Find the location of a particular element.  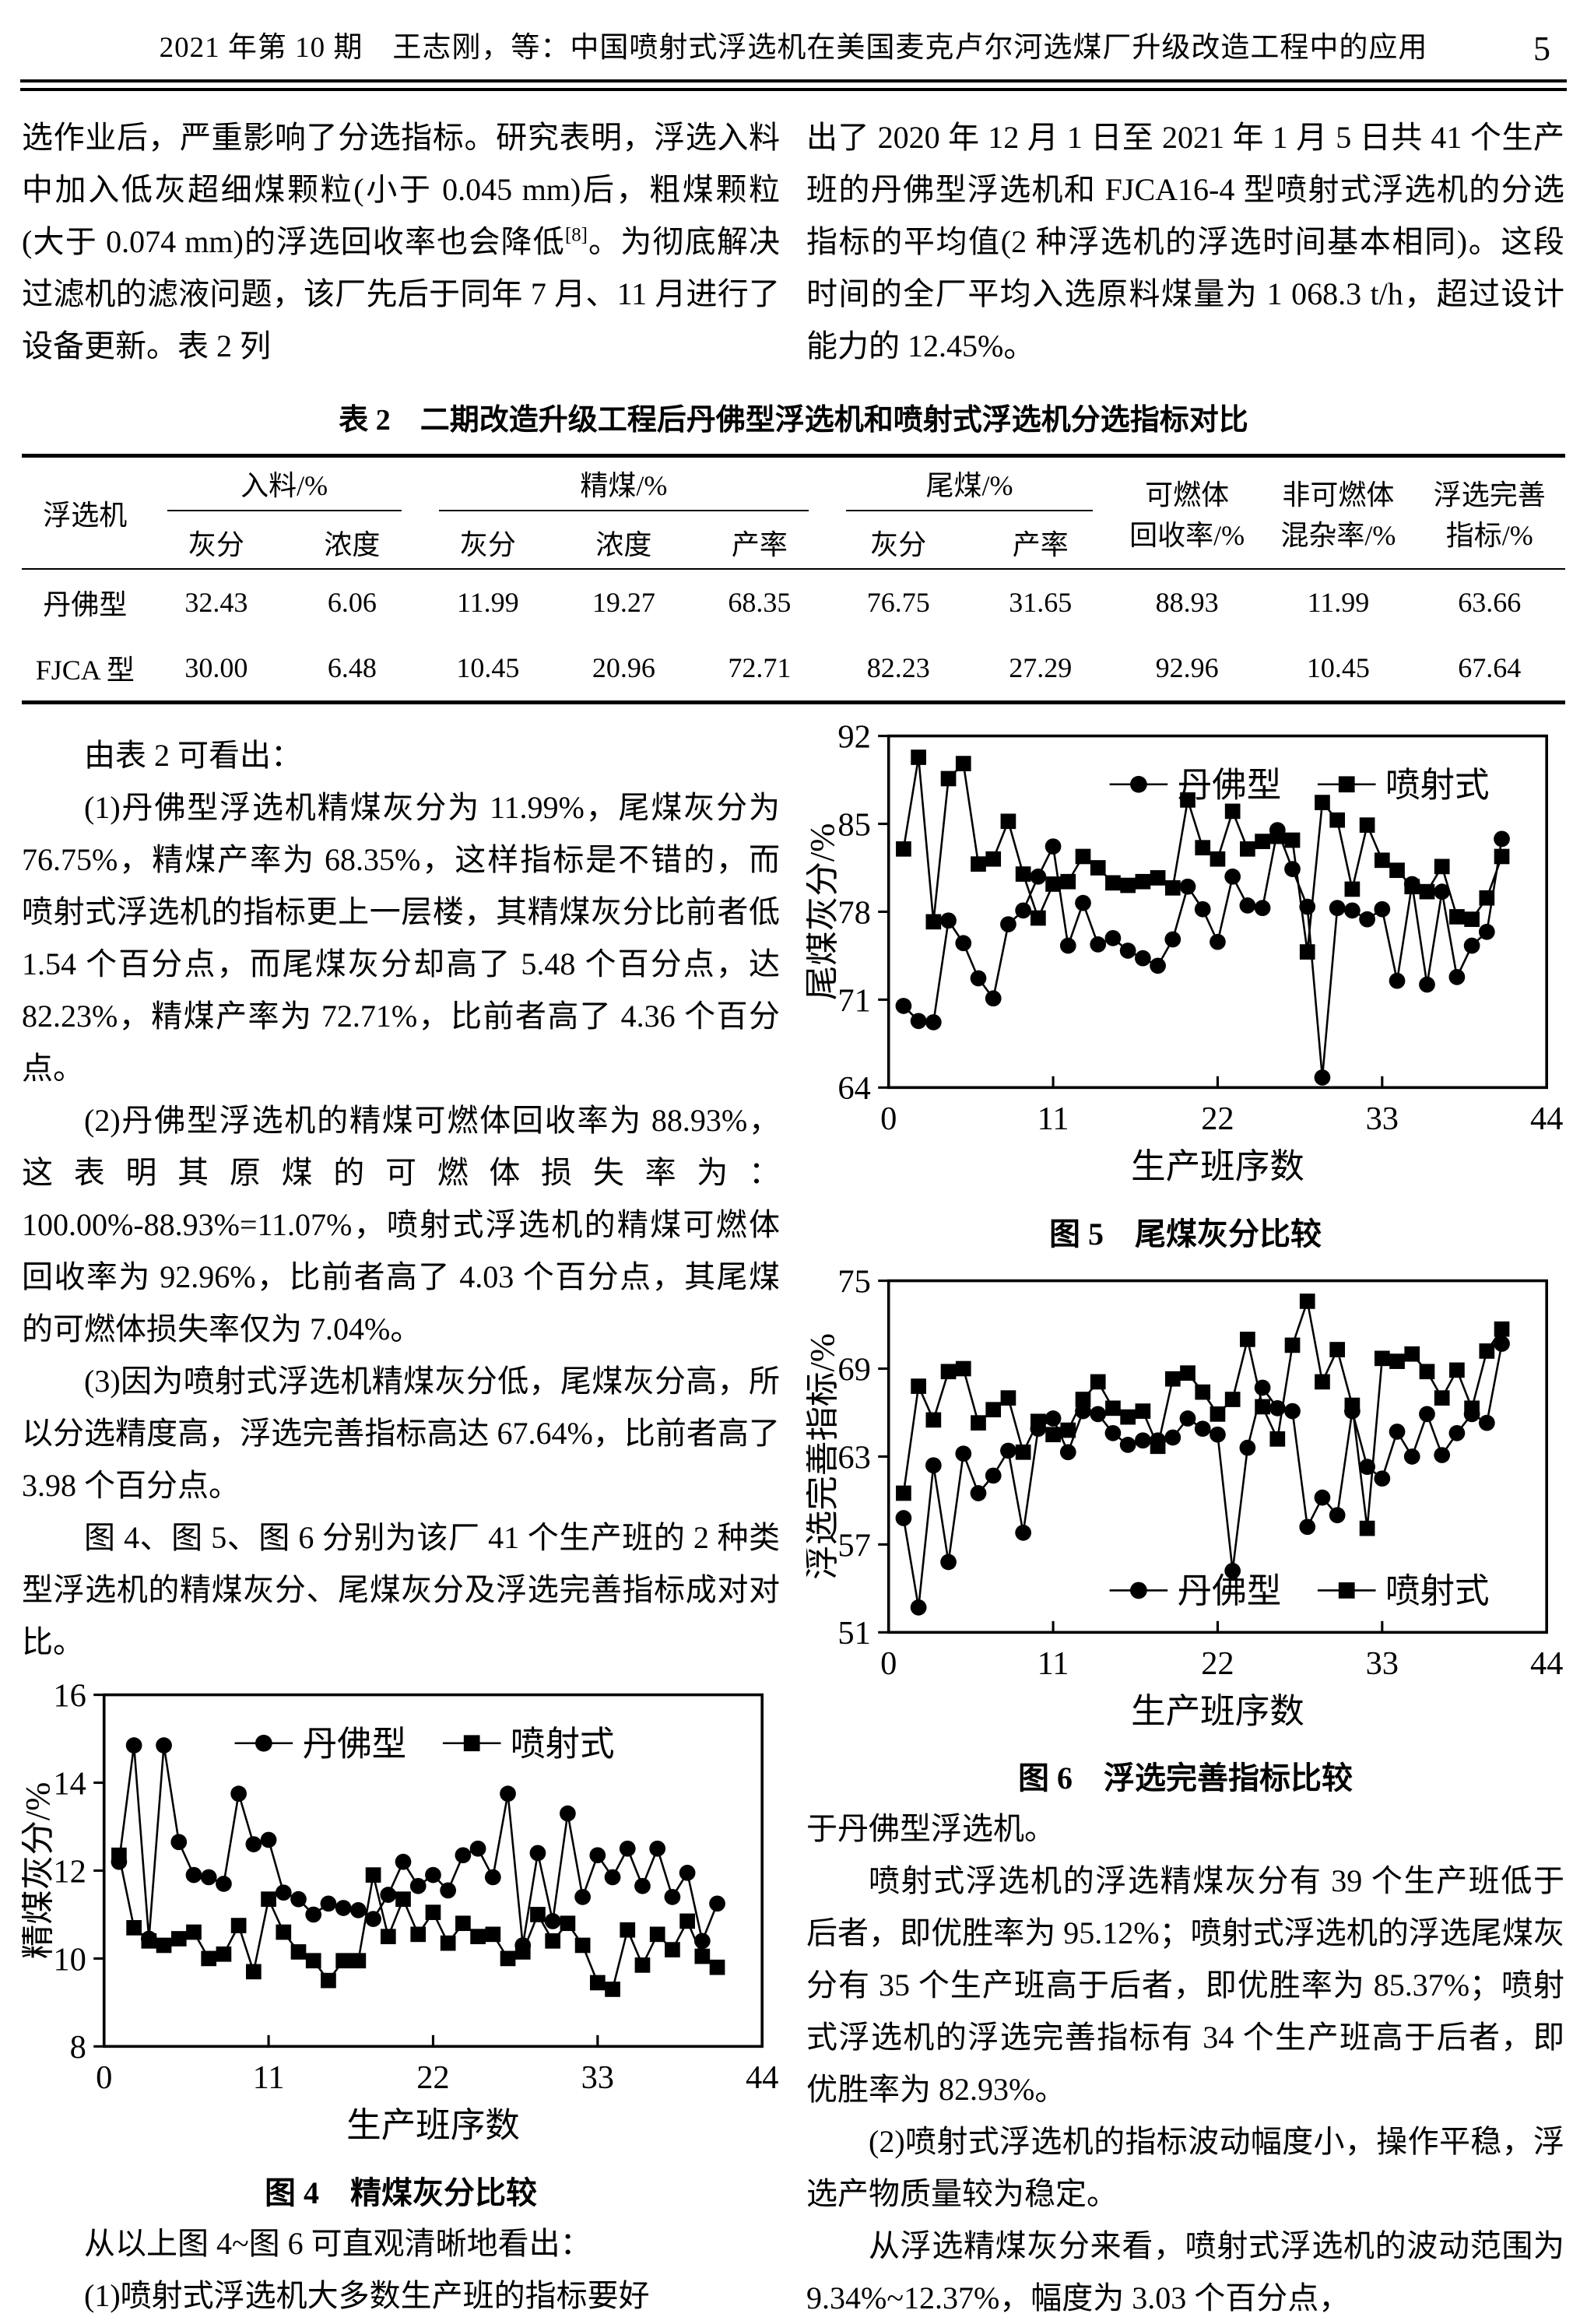

cell-value: 19.27 is located at coordinates (623, 602).